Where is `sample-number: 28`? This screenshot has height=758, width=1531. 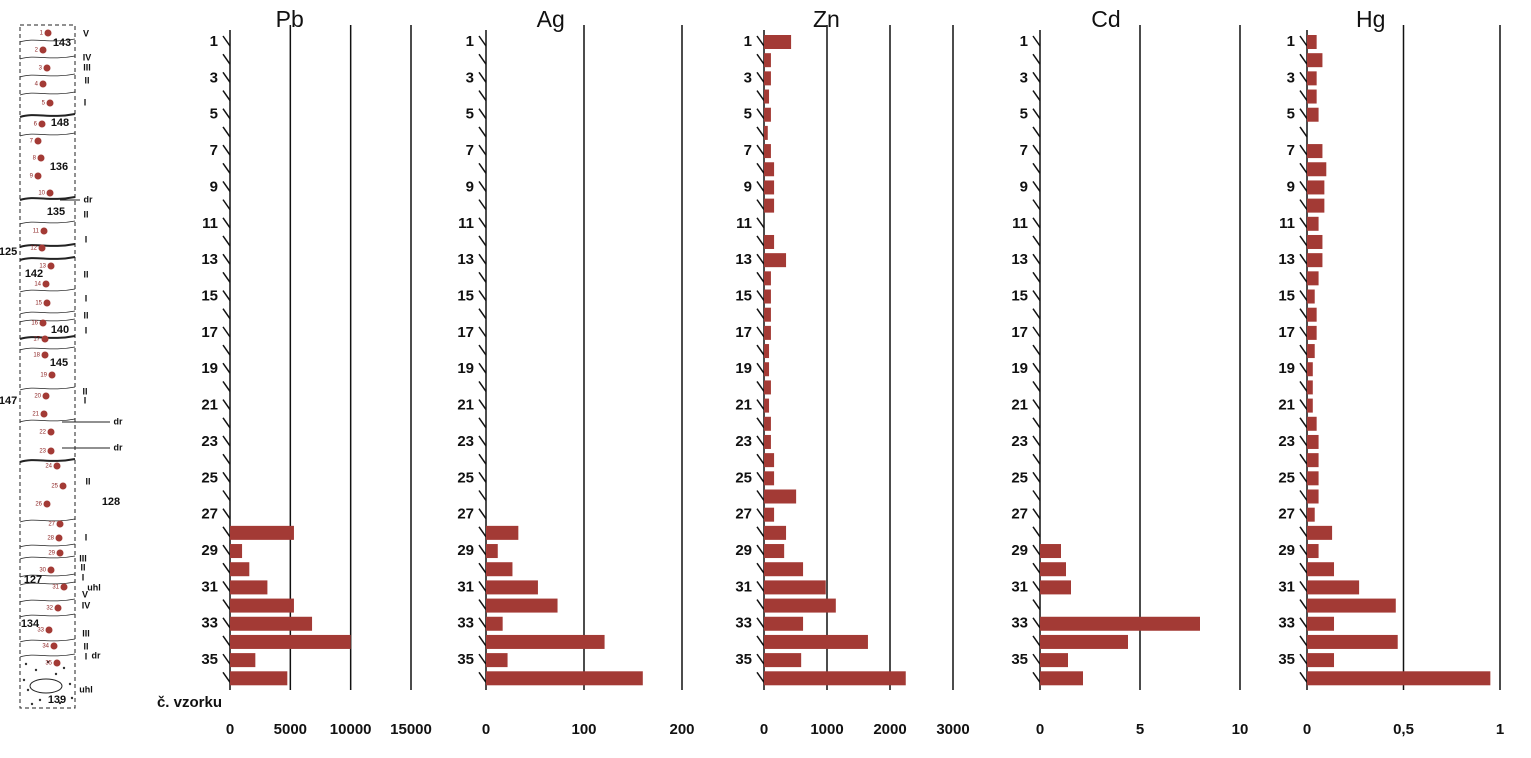
sample-number: 28 is located at coordinates (50, 539).